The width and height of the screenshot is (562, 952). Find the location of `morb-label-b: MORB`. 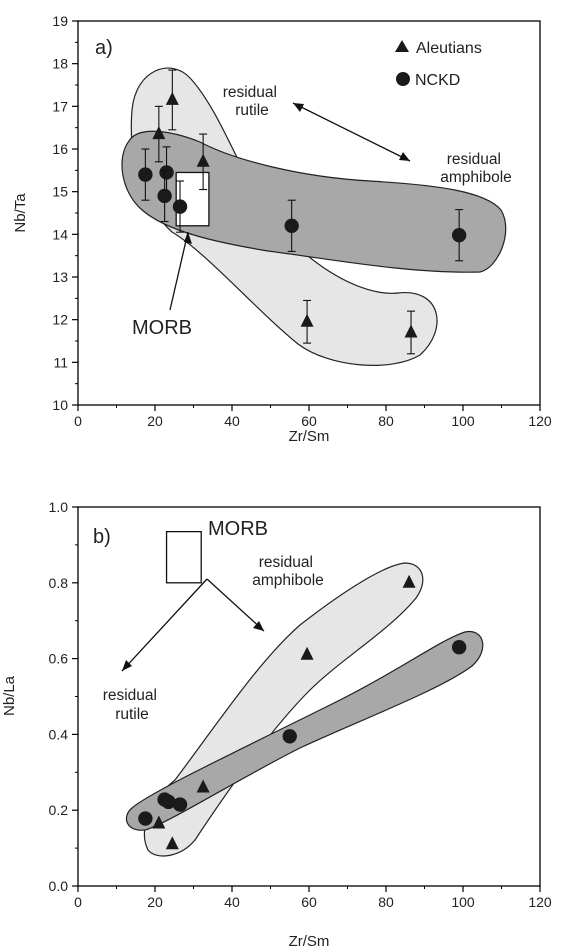

morb-label-b: MORB is located at coordinates (238, 529).